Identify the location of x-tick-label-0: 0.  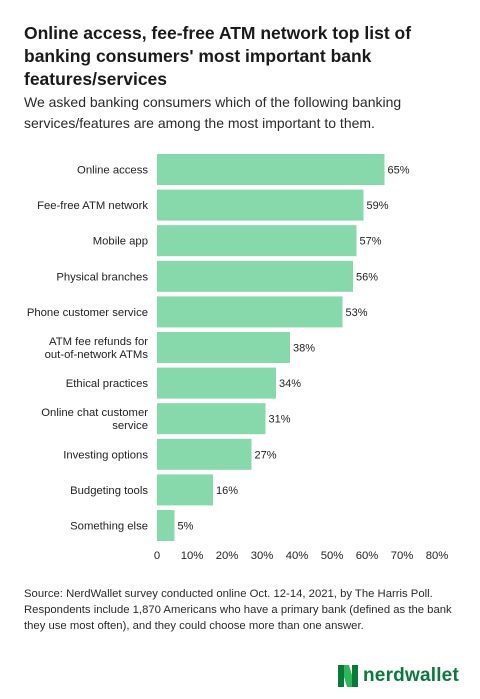
(157, 556).